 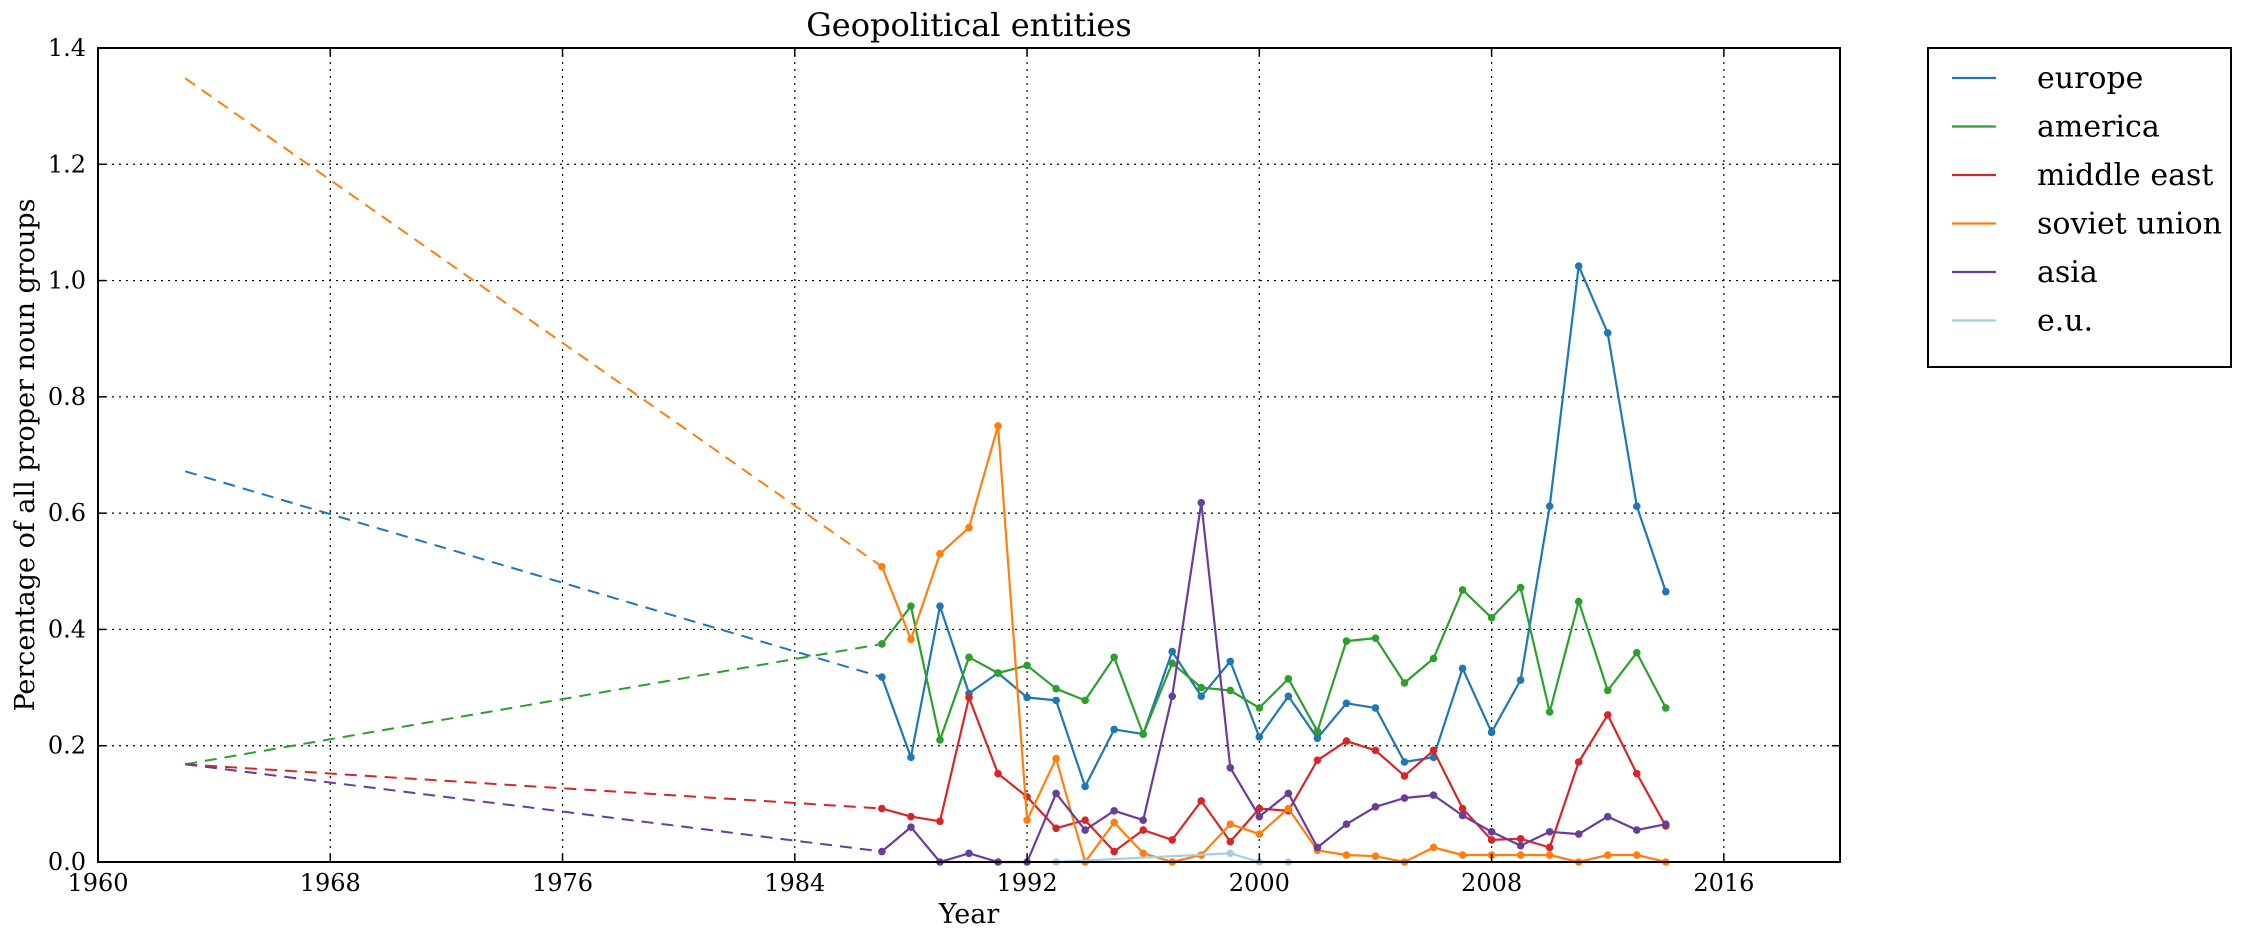 I want to click on y-tick-label: 1.2, so click(x=67, y=164).